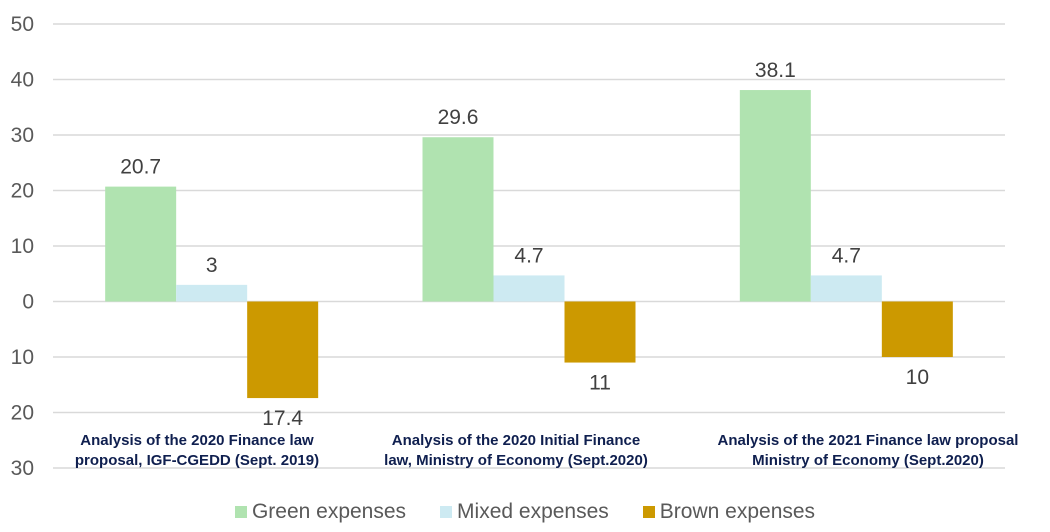  Describe the element at coordinates (516, 440) in the screenshot. I see `category-label: Analysis of the 2020 Initial Finance` at that location.